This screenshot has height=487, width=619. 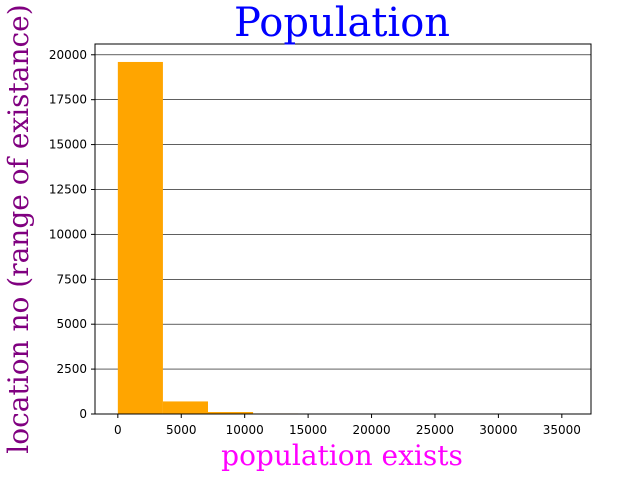 What do you see at coordinates (71, 279) in the screenshot?
I see `y-tick-label: 7500` at bounding box center [71, 279].